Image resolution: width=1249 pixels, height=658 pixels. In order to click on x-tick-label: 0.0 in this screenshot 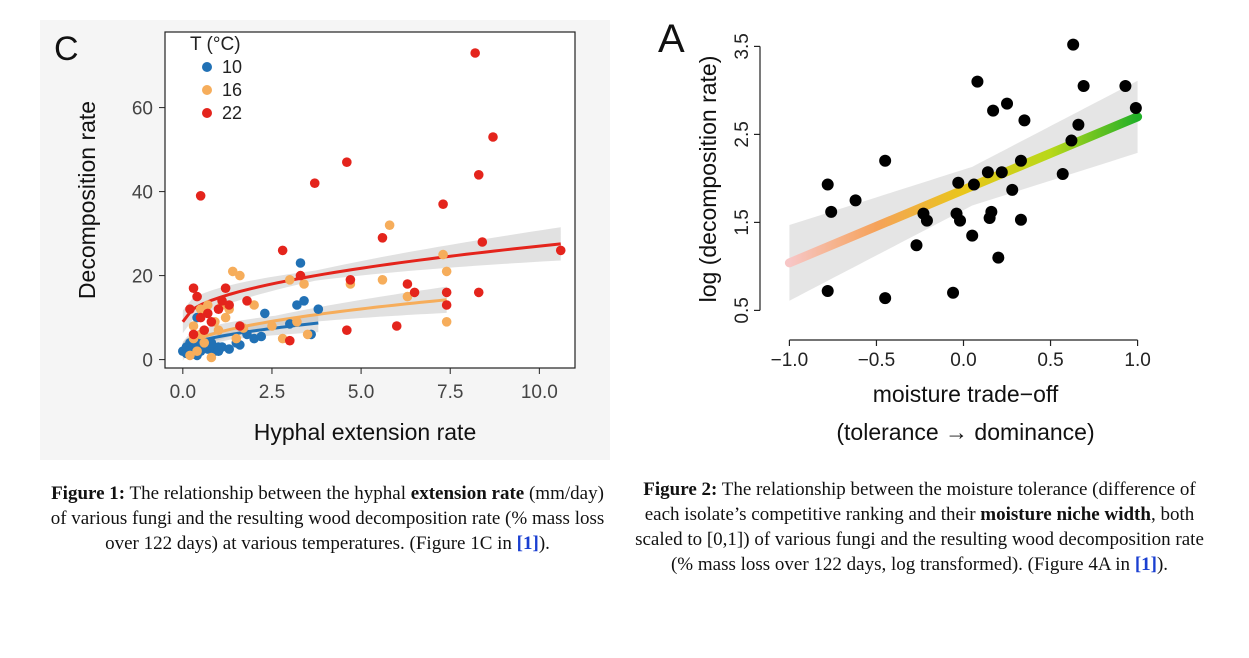, I will do `click(963, 360)`.